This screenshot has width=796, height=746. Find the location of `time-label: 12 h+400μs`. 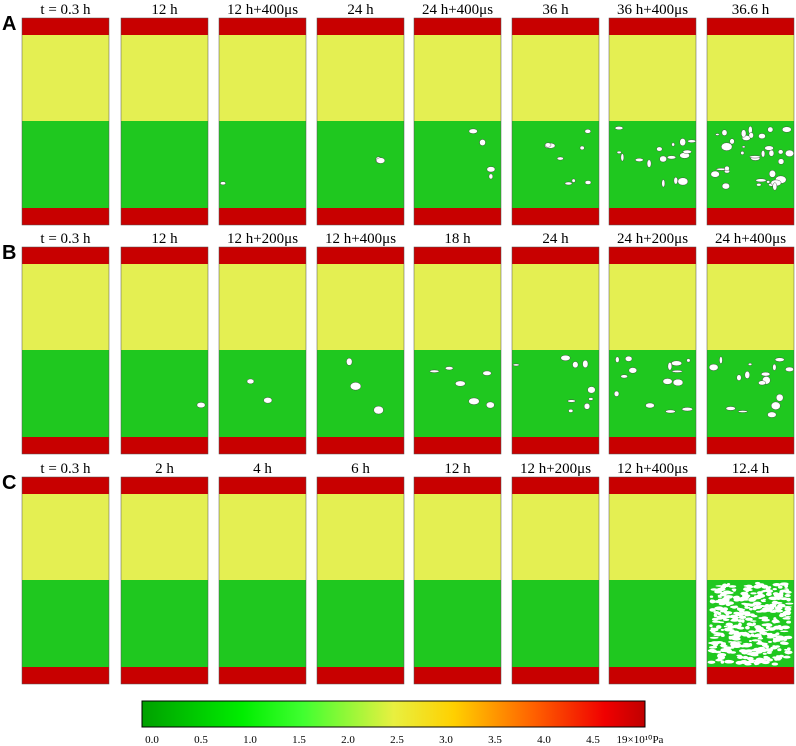

time-label: 12 h+400μs is located at coordinates (262, 10).